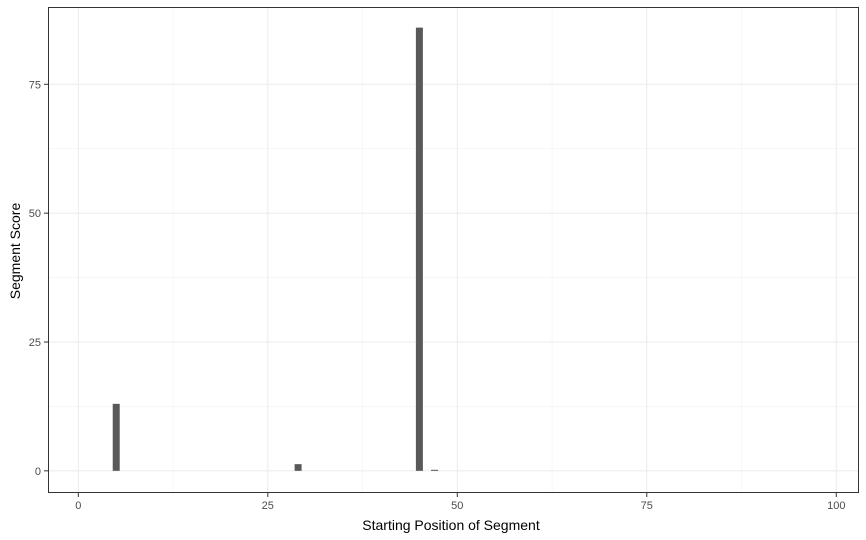 The width and height of the screenshot is (866, 540). What do you see at coordinates (38, 472) in the screenshot?
I see `y-tick-label: 0` at bounding box center [38, 472].